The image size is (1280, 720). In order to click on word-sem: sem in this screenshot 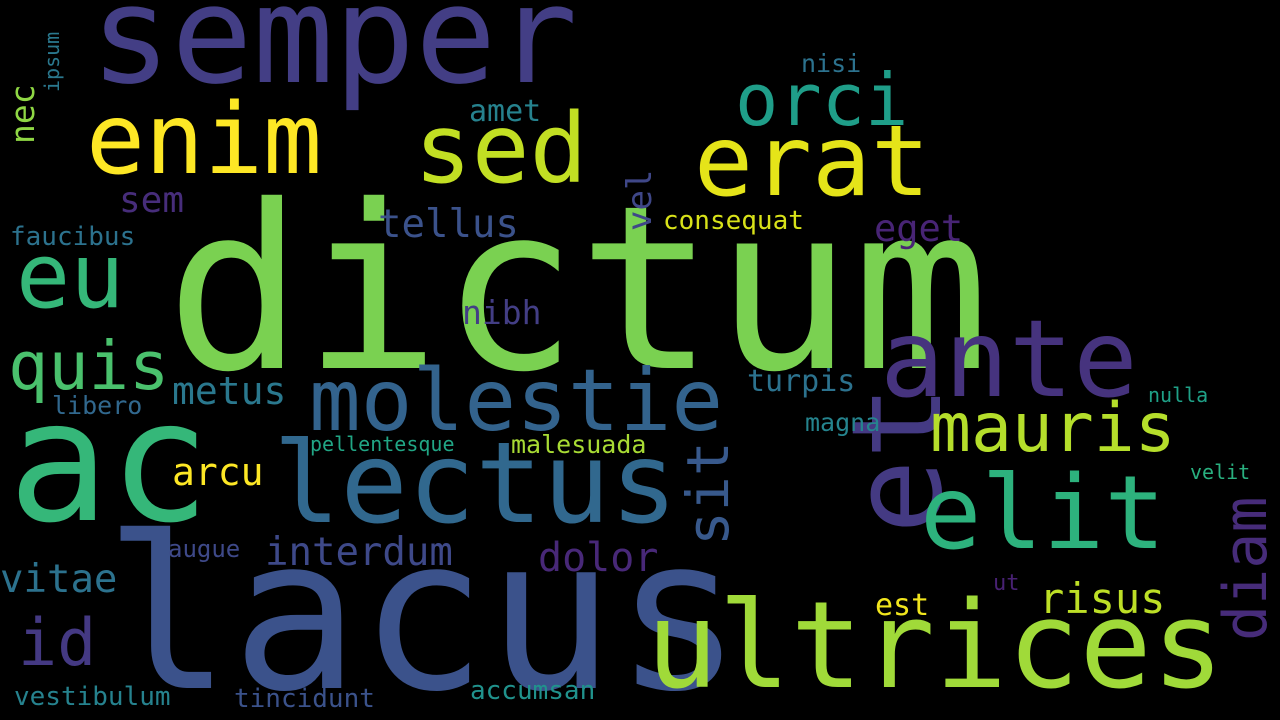, I will do `click(152, 200)`.